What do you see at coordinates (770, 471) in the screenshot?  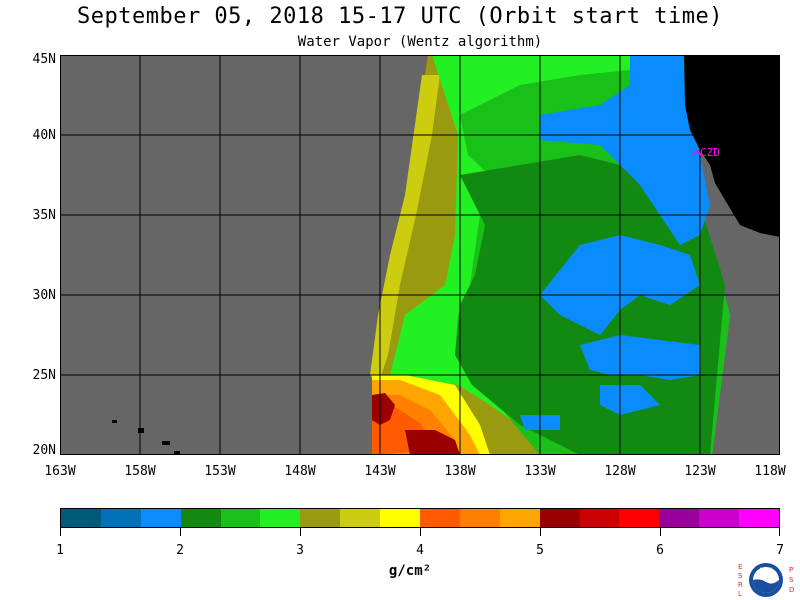 I see `x-label-118w: 118W` at bounding box center [770, 471].